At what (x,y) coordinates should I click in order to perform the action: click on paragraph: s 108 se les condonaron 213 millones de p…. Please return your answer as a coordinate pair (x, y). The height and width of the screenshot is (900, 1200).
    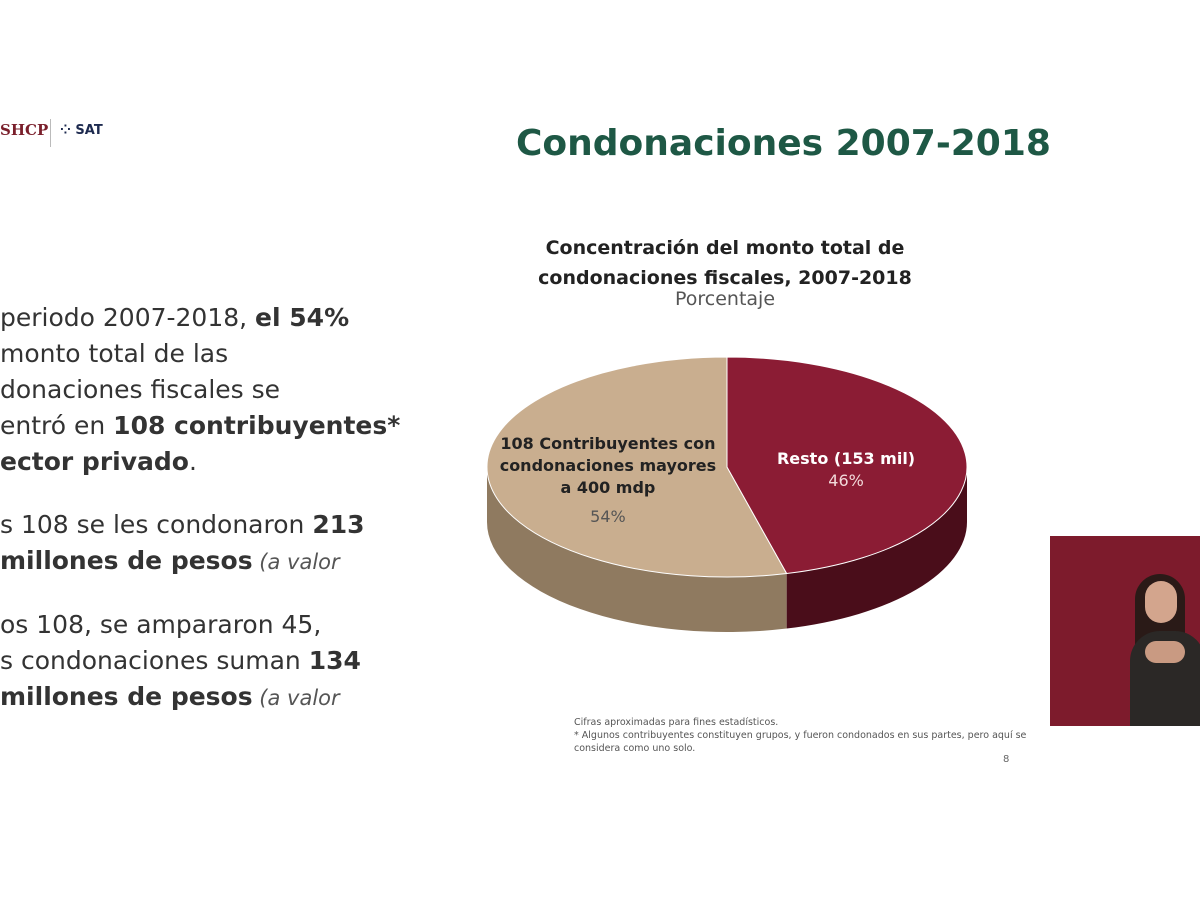
    Looking at the image, I should click on (200, 543).